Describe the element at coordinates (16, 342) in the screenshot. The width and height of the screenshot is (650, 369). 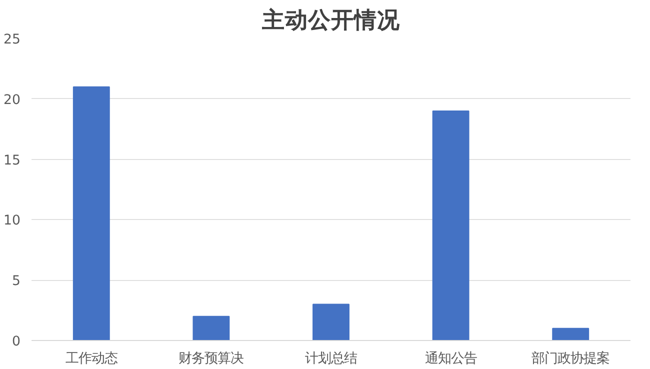
I see `y-tick-label: 0` at that location.